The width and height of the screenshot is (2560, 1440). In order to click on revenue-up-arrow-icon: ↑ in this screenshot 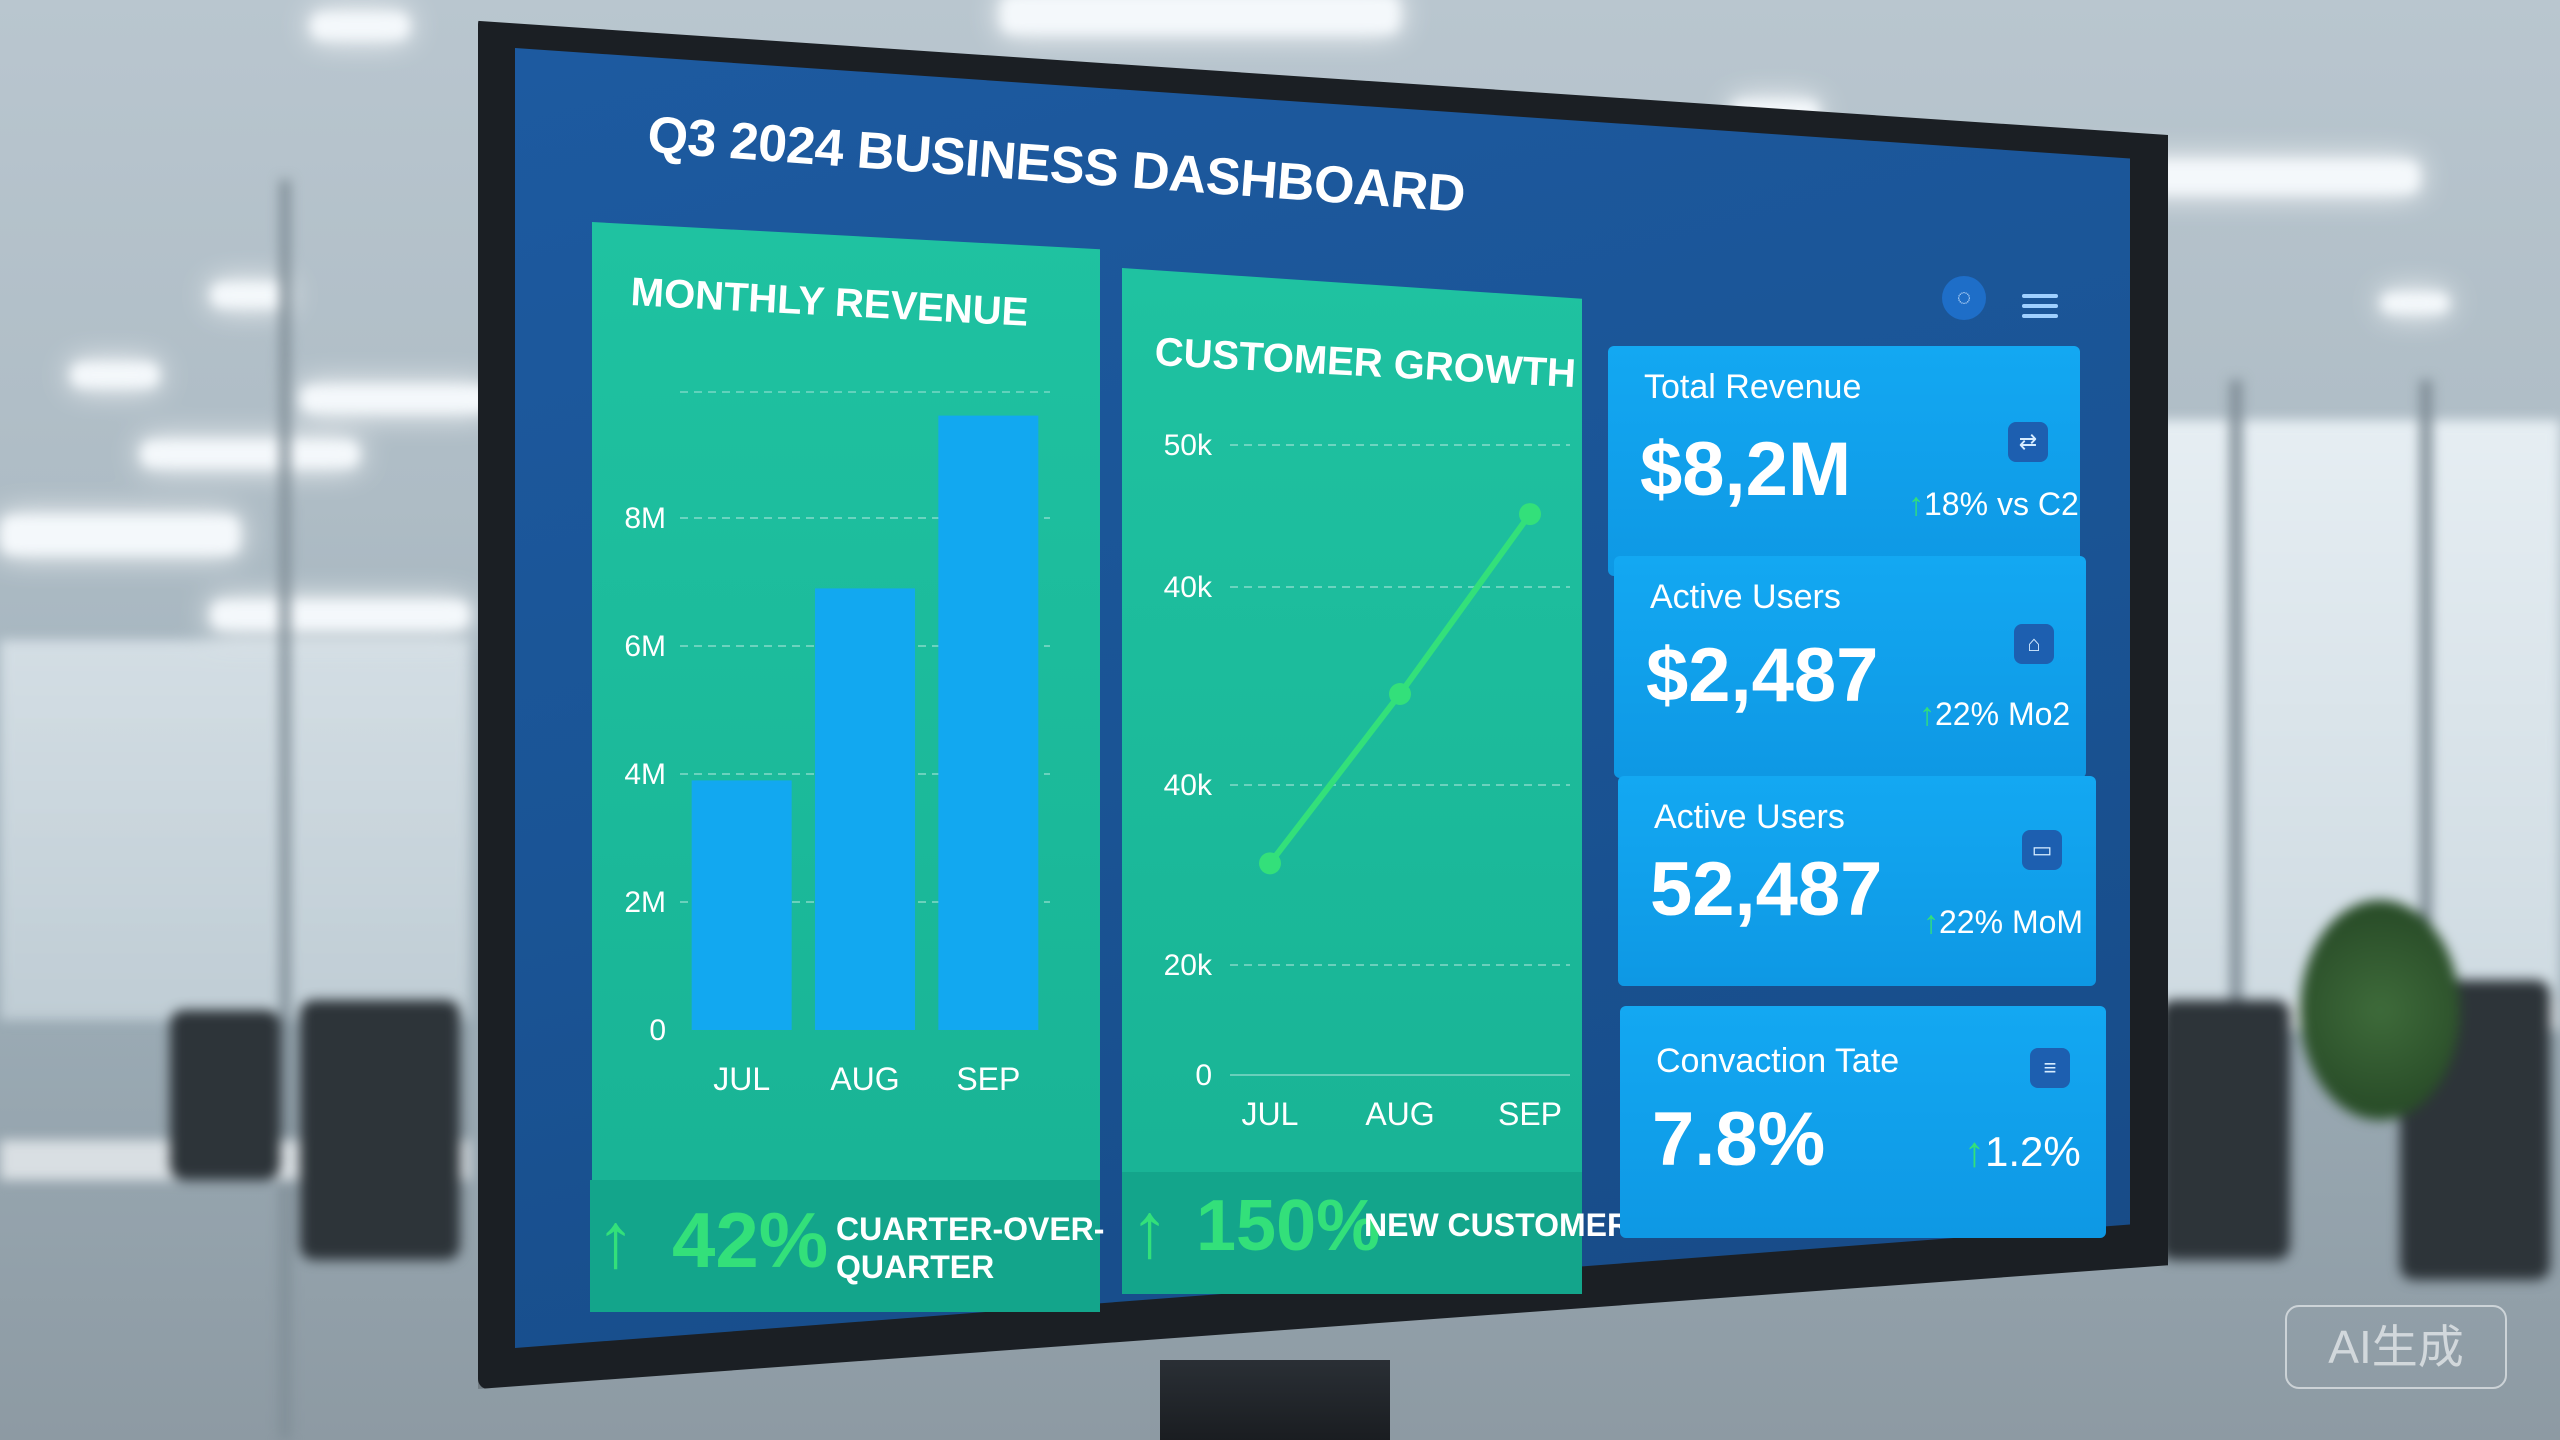, I will do `click(615, 1240)`.